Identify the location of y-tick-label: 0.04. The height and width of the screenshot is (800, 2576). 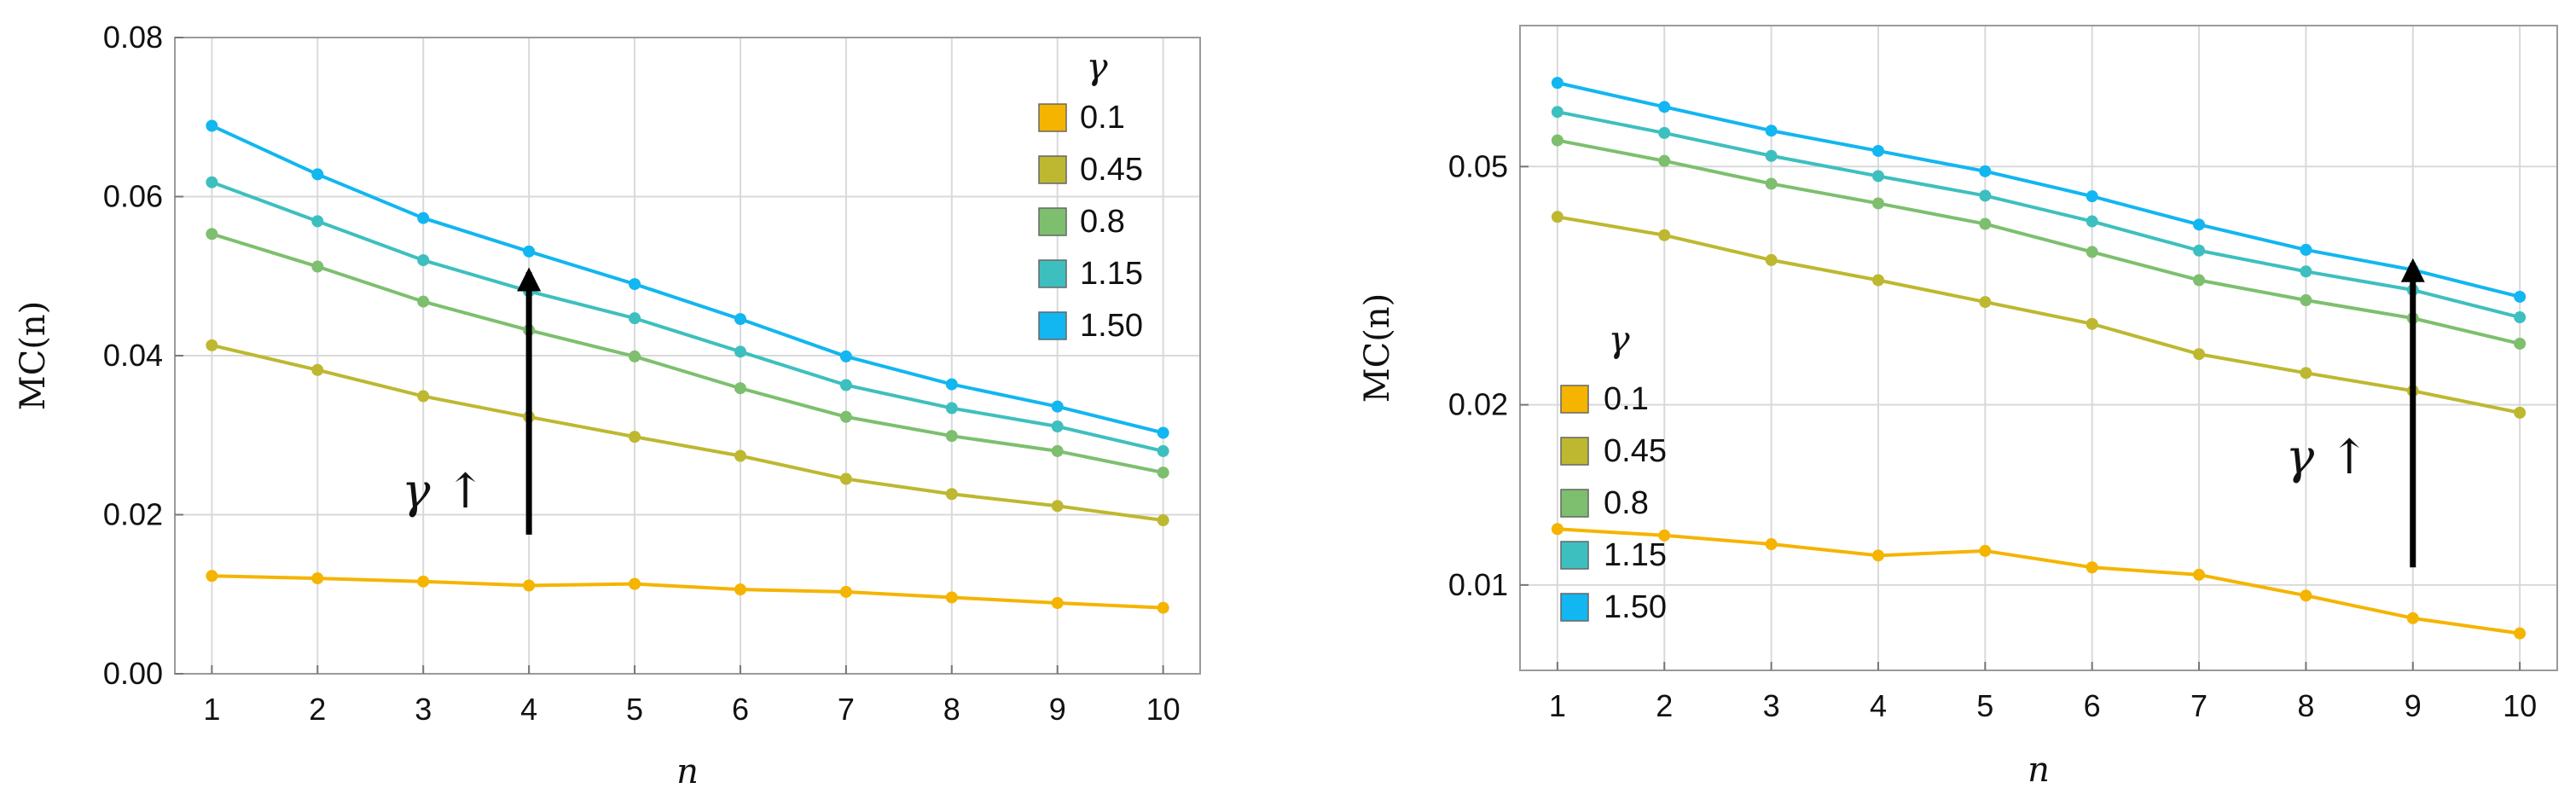
(133, 355).